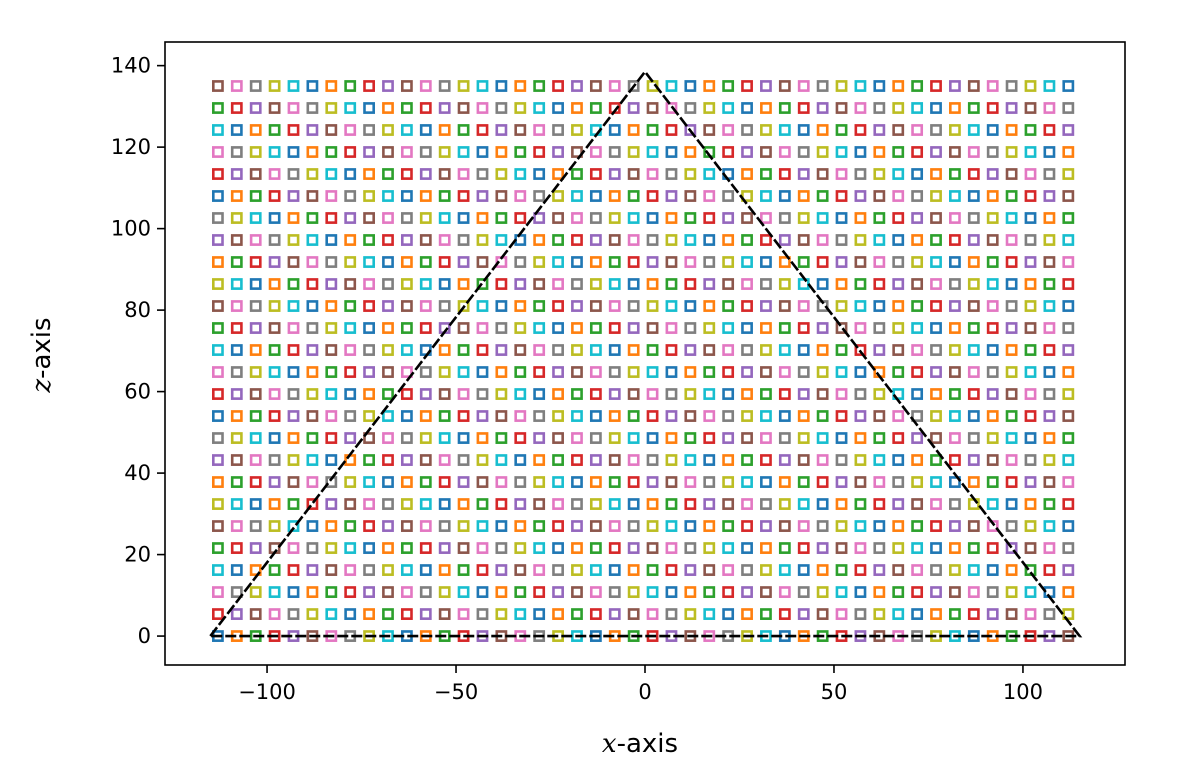 The height and width of the screenshot is (782, 1182). I want to click on x-tick-label: −100, so click(267, 692).